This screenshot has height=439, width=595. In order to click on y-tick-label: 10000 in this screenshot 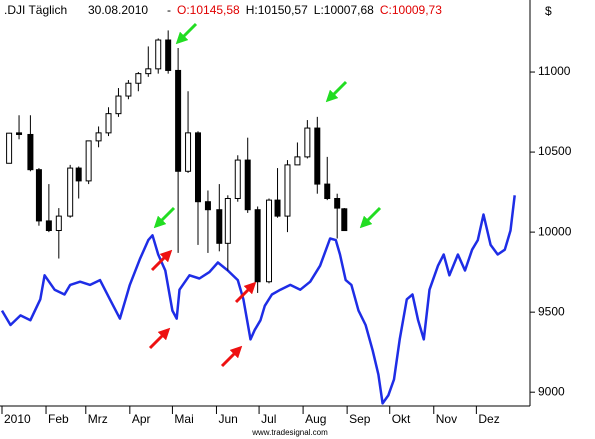, I will do `click(555, 231)`.